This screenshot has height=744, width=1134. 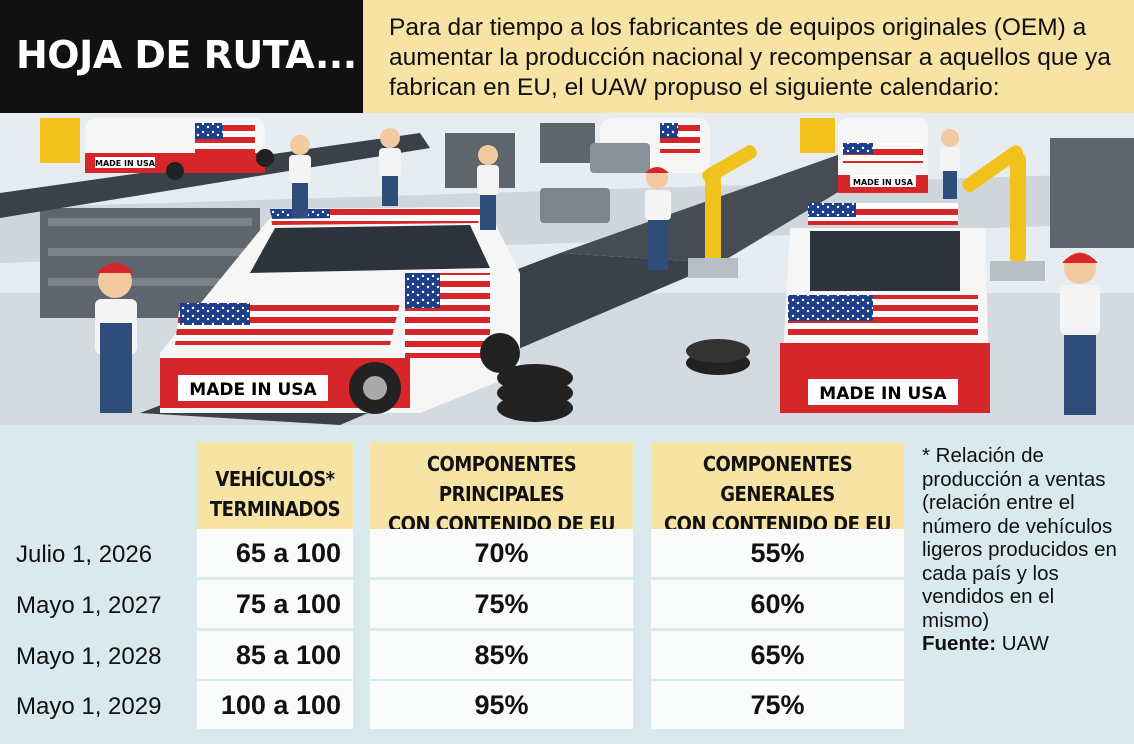 What do you see at coordinates (1092, 193) in the screenshot?
I see `shelf-right` at bounding box center [1092, 193].